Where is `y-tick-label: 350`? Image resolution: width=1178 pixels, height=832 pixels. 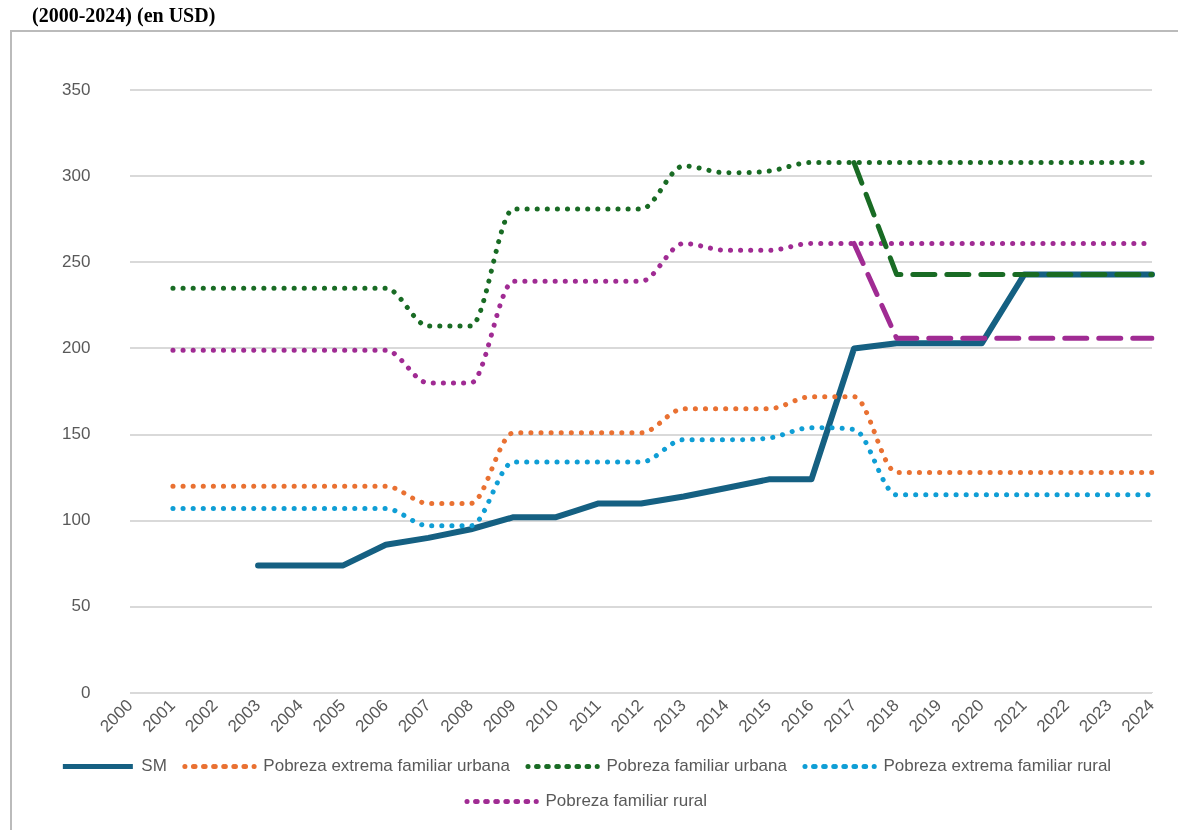 y-tick-label: 350 is located at coordinates (76, 89).